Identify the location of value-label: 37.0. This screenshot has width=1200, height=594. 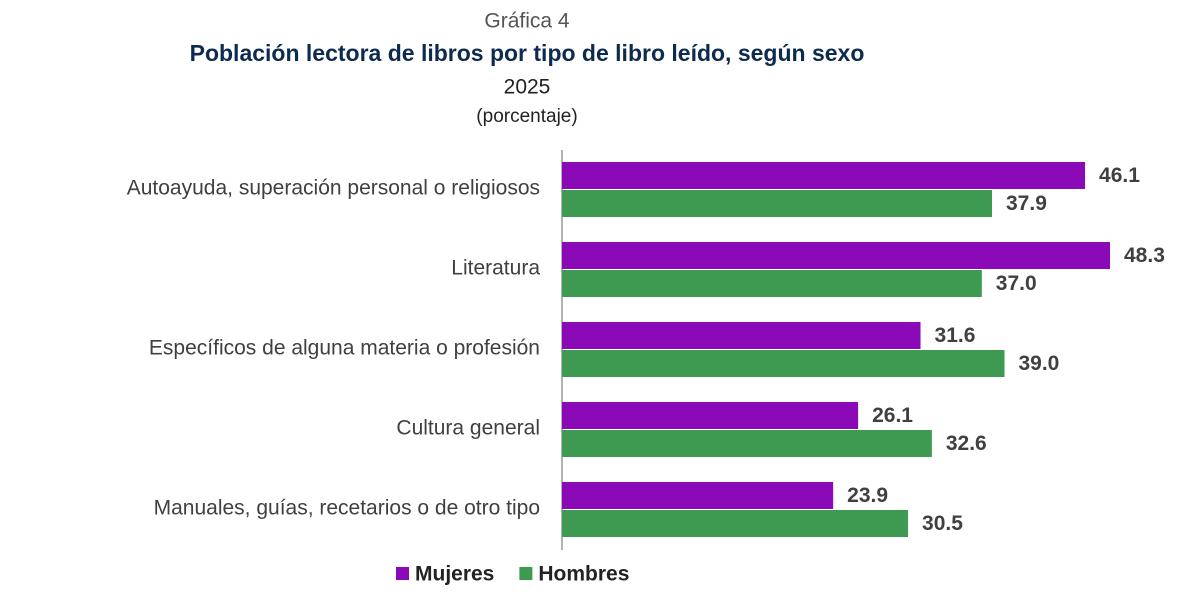
(1016, 283).